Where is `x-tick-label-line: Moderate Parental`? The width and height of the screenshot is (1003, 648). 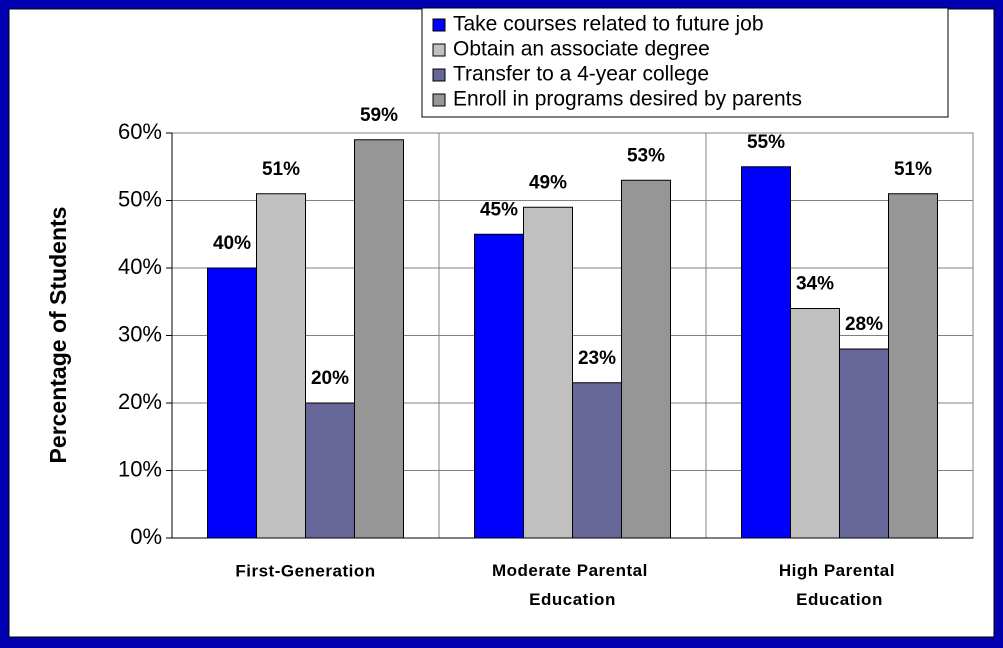
x-tick-label-line: Moderate Parental is located at coordinates (572, 570).